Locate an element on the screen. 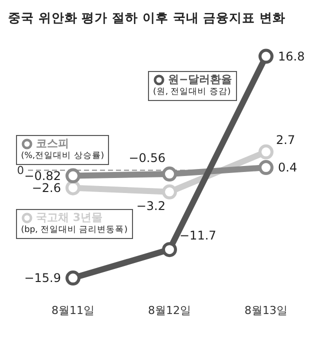  data-label: −3.2 is located at coordinates (151, 205).